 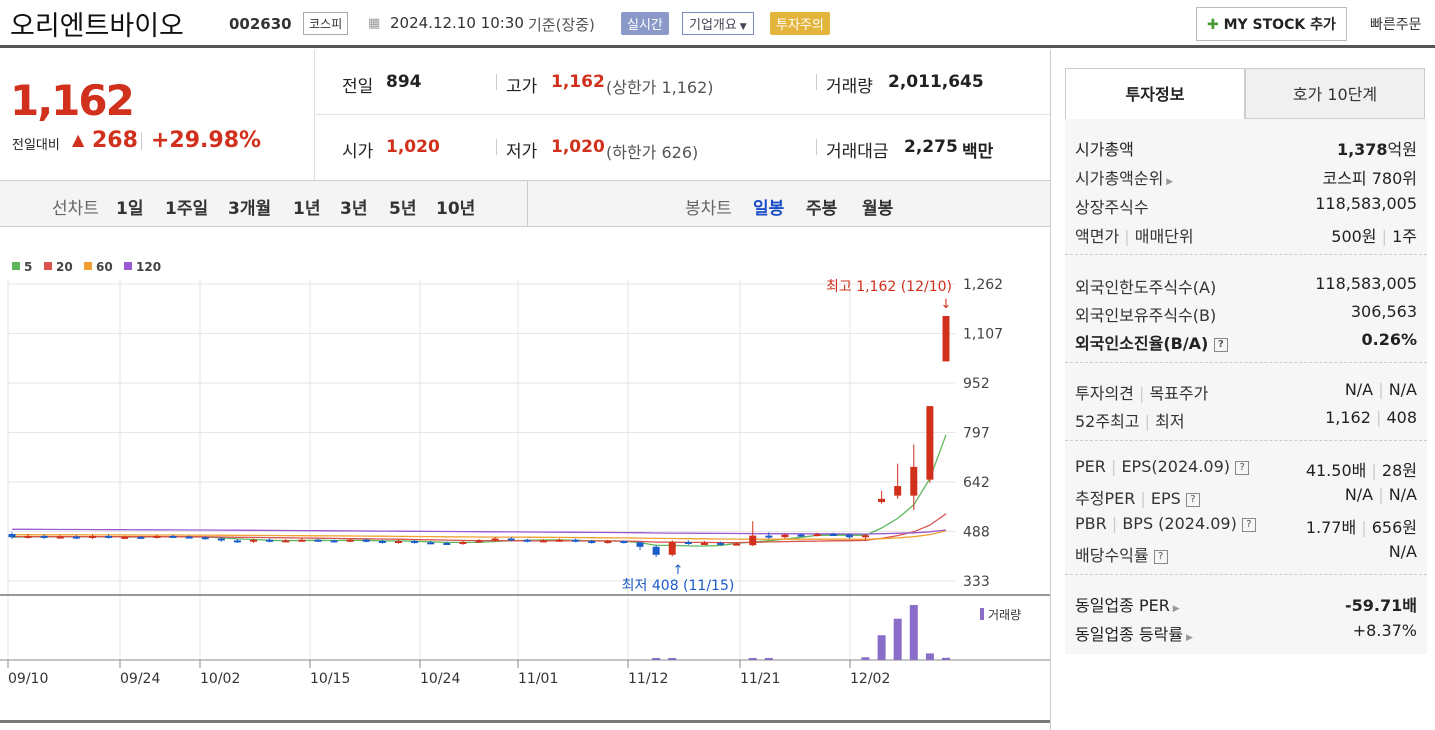 What do you see at coordinates (16, 266) in the screenshot?
I see `legend-swatch` at bounding box center [16, 266].